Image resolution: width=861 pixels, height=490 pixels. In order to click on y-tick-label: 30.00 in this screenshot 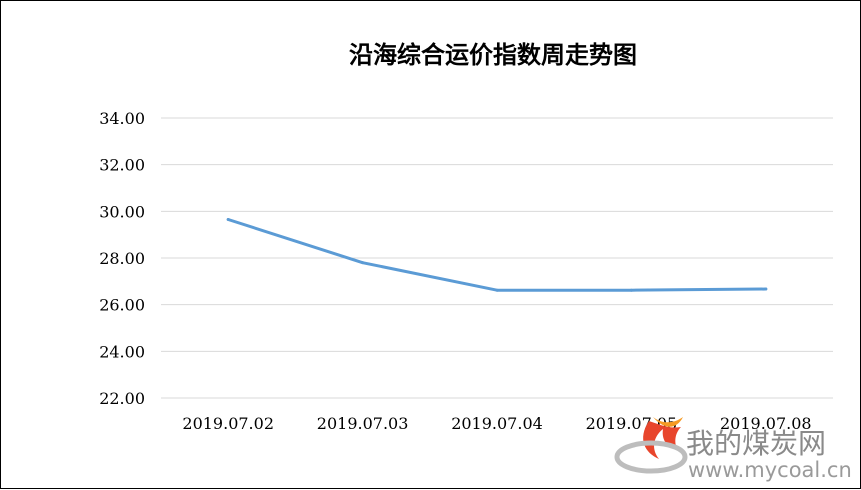, I will do `click(122, 211)`.